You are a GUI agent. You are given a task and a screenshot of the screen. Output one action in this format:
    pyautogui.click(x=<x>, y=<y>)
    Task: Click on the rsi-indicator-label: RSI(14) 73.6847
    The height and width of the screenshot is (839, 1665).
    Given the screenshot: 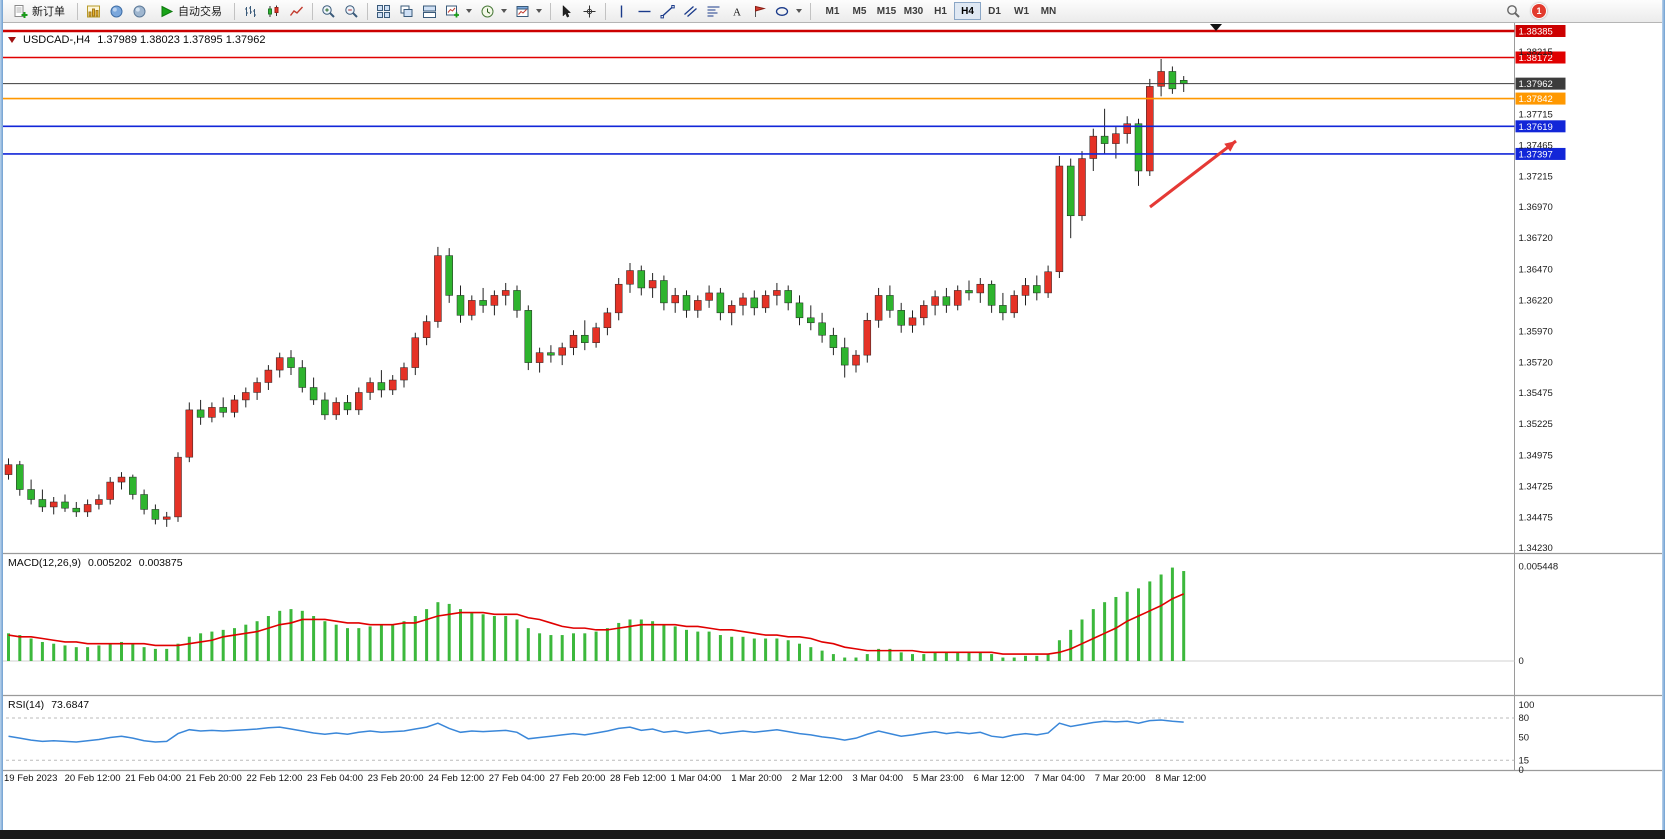 What is the action you would take?
    pyautogui.click(x=48, y=705)
    